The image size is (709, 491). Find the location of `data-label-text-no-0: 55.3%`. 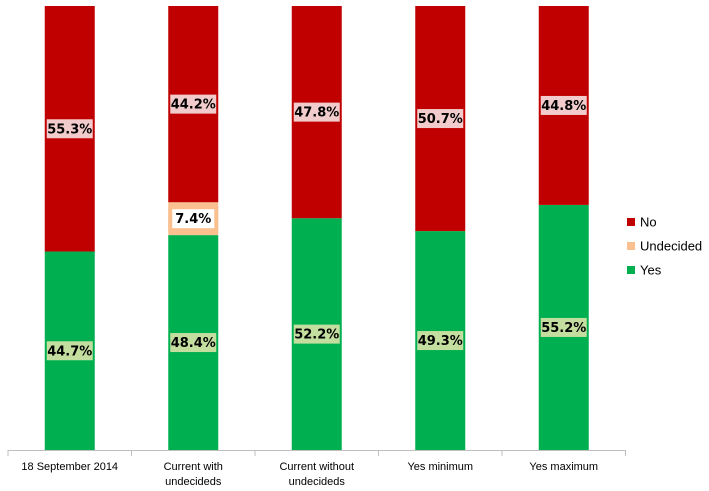

data-label-text-no-0: 55.3% is located at coordinates (69, 129).